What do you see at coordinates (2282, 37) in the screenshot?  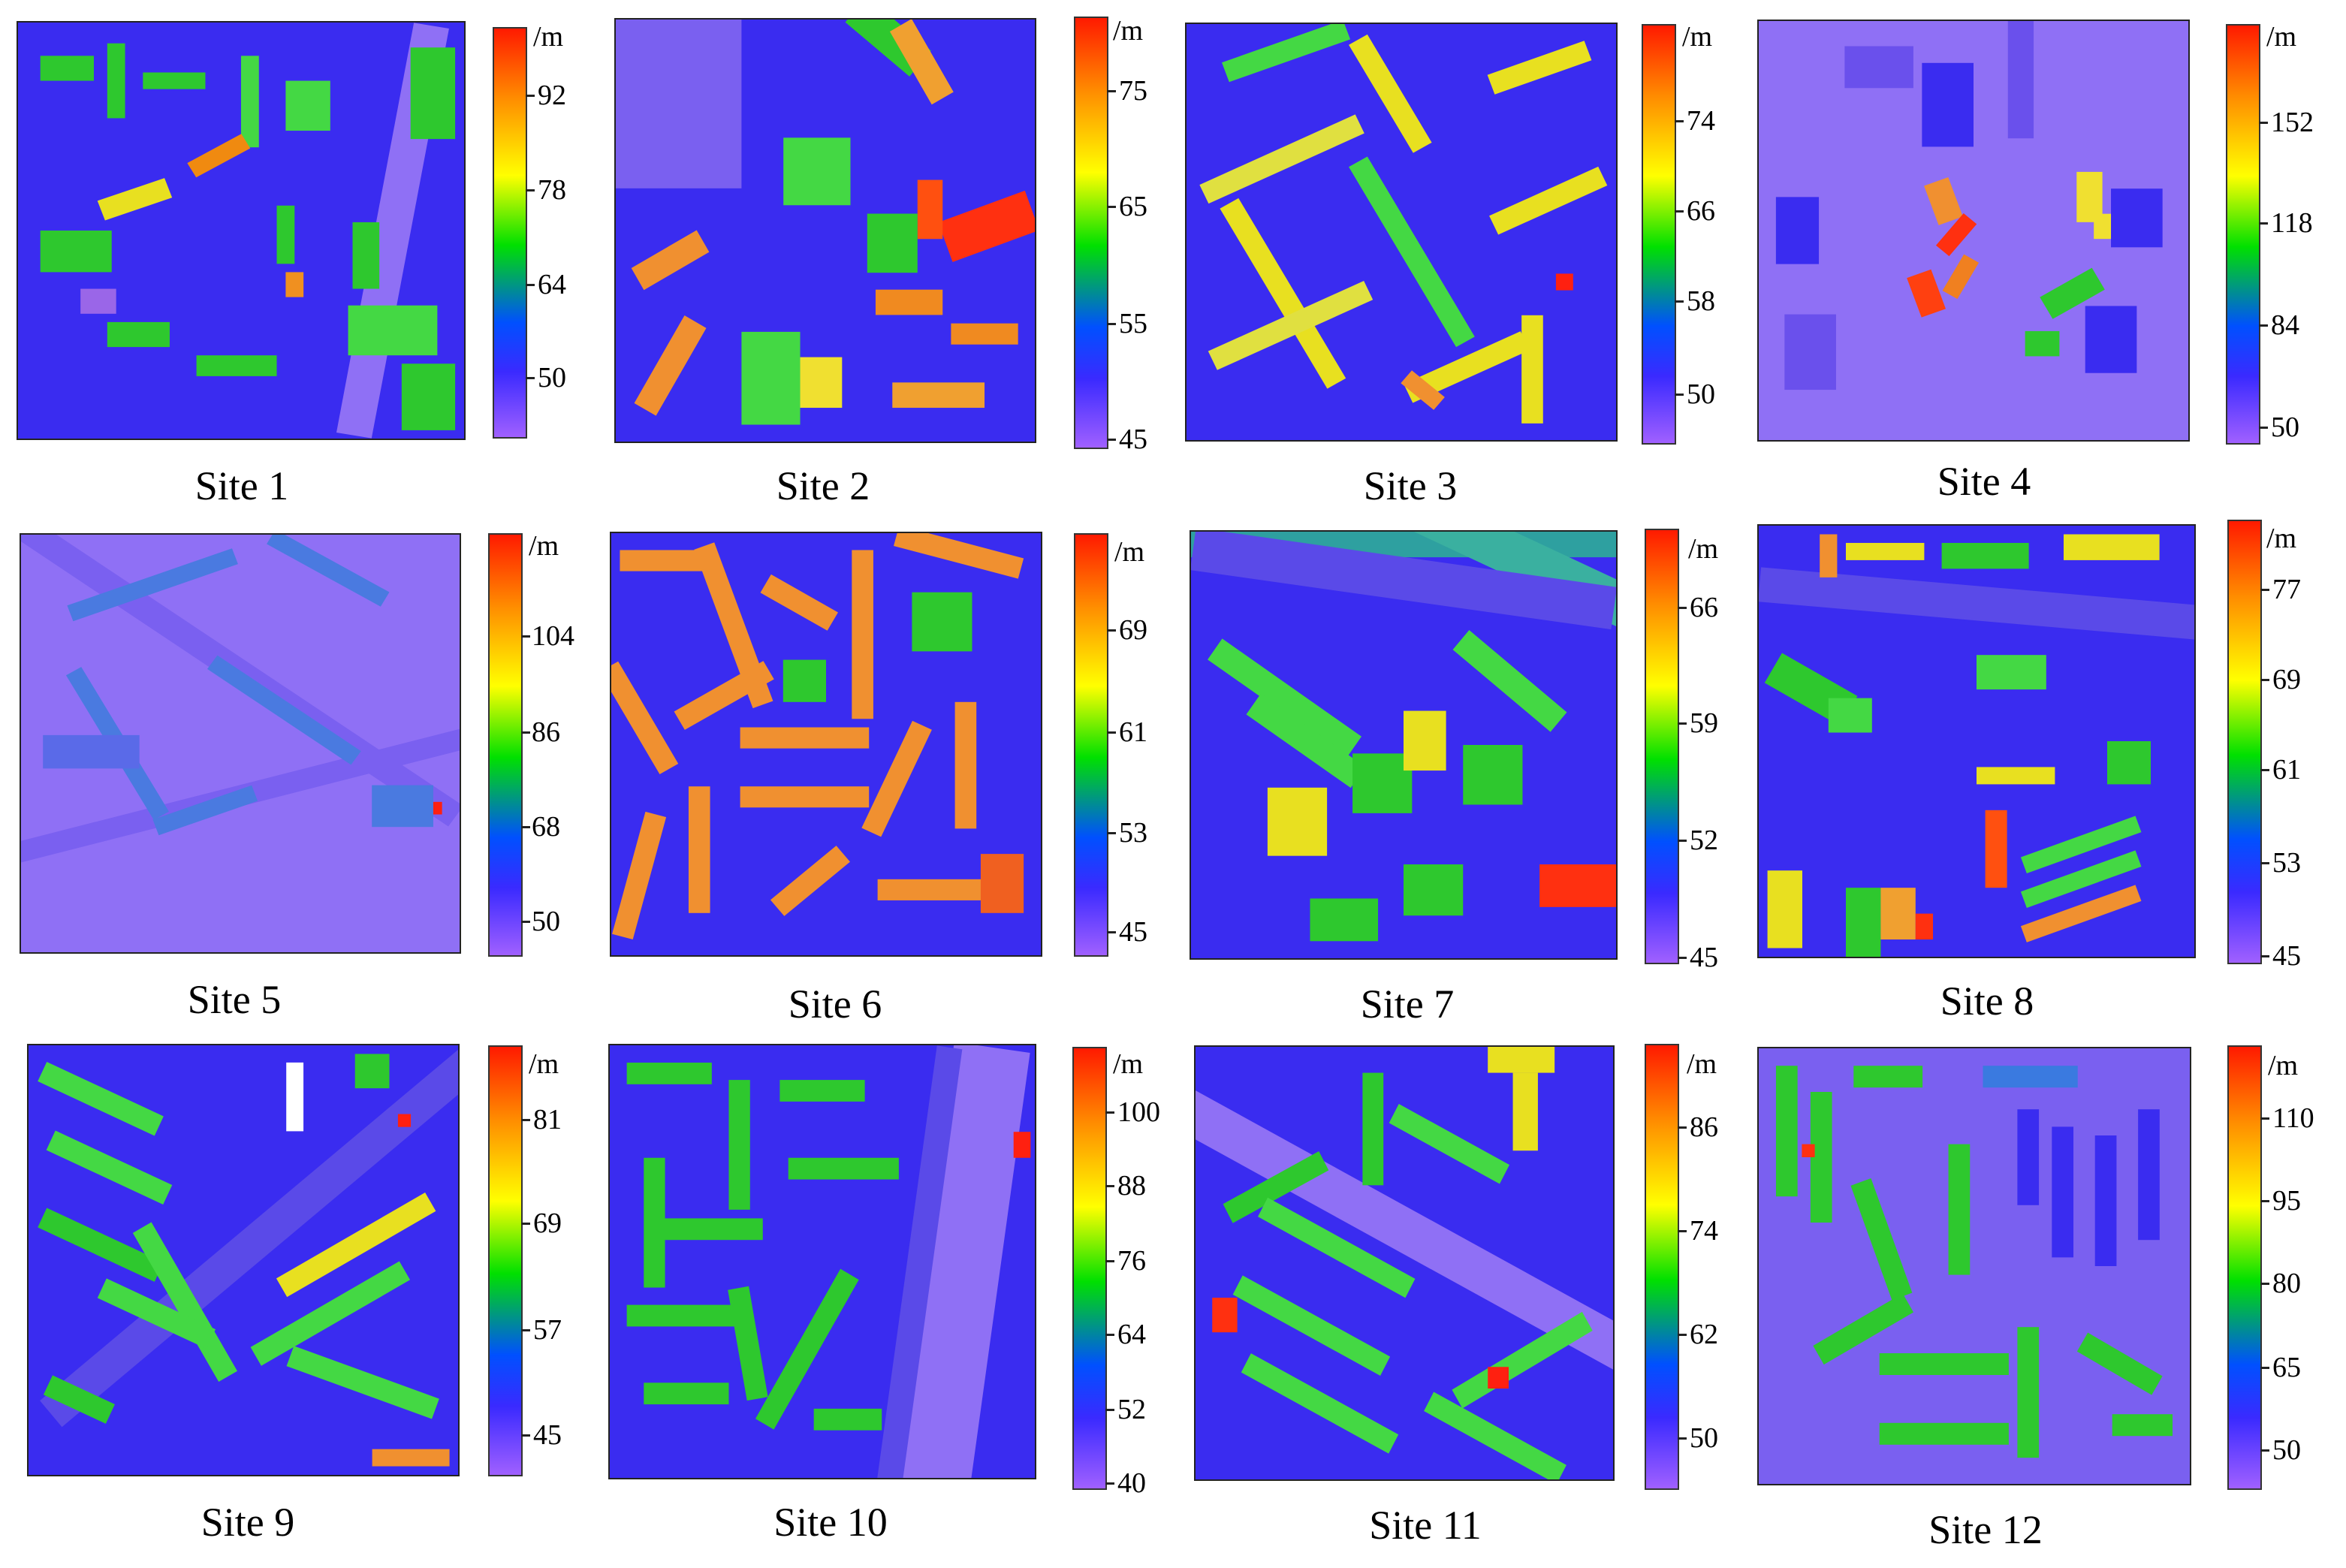 I see `unit-label-site-4: /m` at bounding box center [2282, 37].